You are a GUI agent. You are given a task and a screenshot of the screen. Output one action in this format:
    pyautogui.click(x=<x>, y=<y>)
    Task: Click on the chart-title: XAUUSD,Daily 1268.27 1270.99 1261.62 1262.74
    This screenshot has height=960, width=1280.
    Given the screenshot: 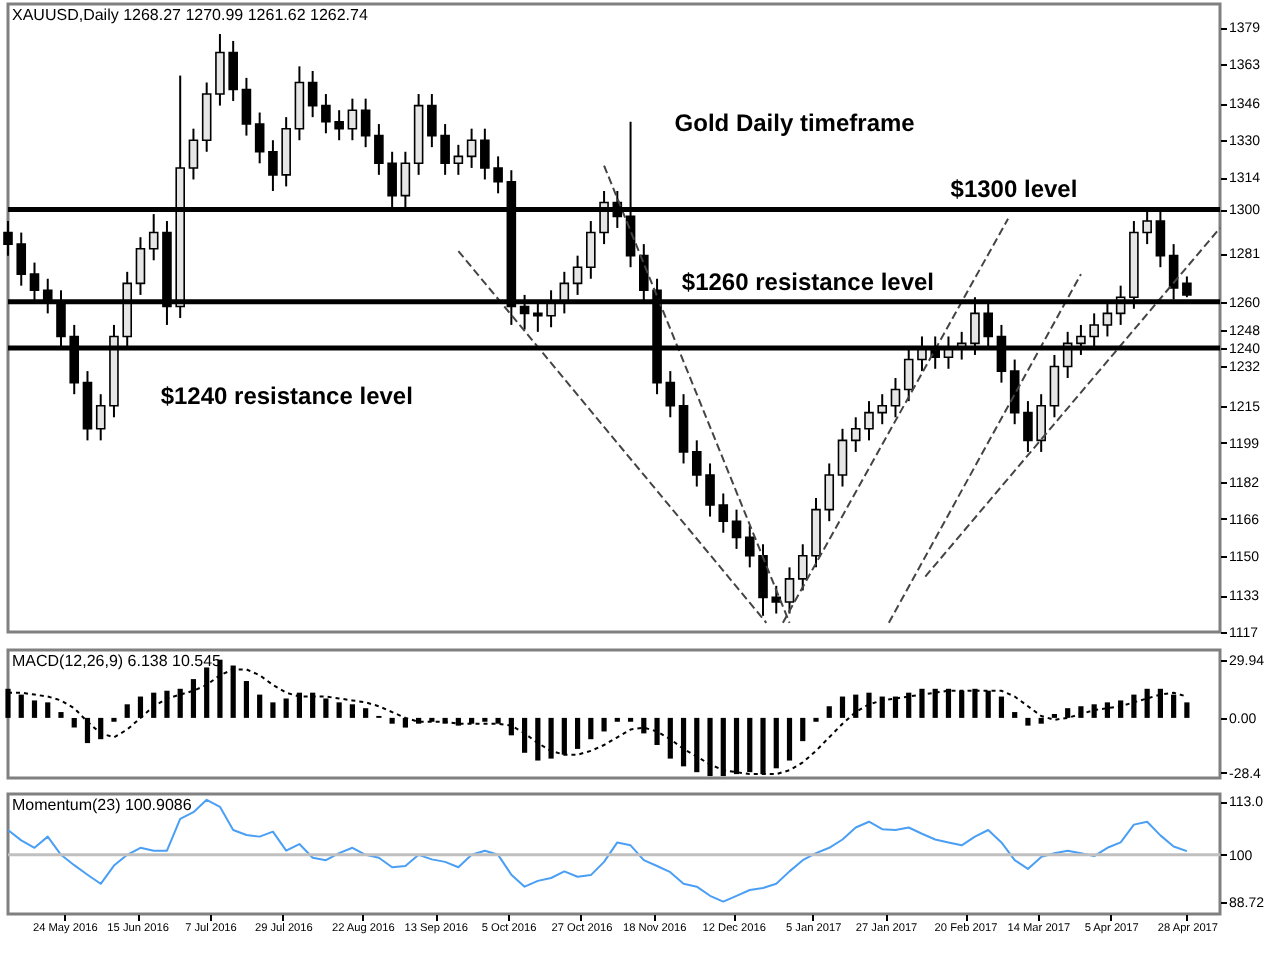 What is the action you would take?
    pyautogui.click(x=190, y=15)
    